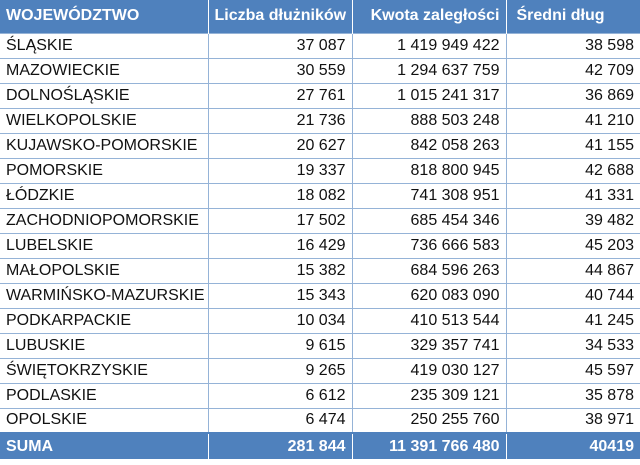 The image size is (640, 465). Describe the element at coordinates (104, 70) in the screenshot. I see `cell-region: MAZOWIECKIE` at that location.